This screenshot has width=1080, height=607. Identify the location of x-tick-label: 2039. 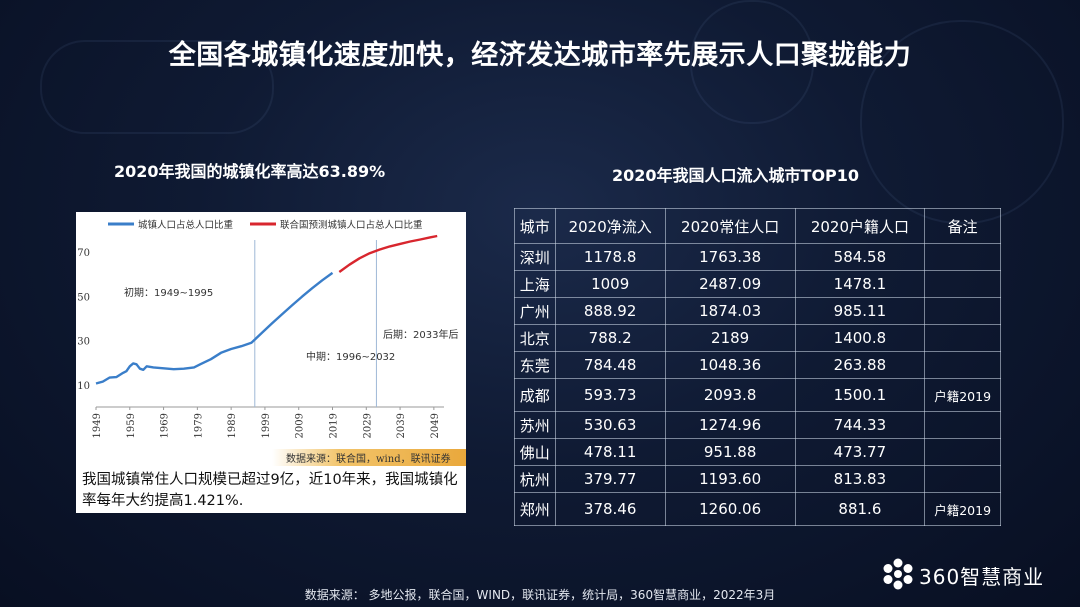
(401, 425).